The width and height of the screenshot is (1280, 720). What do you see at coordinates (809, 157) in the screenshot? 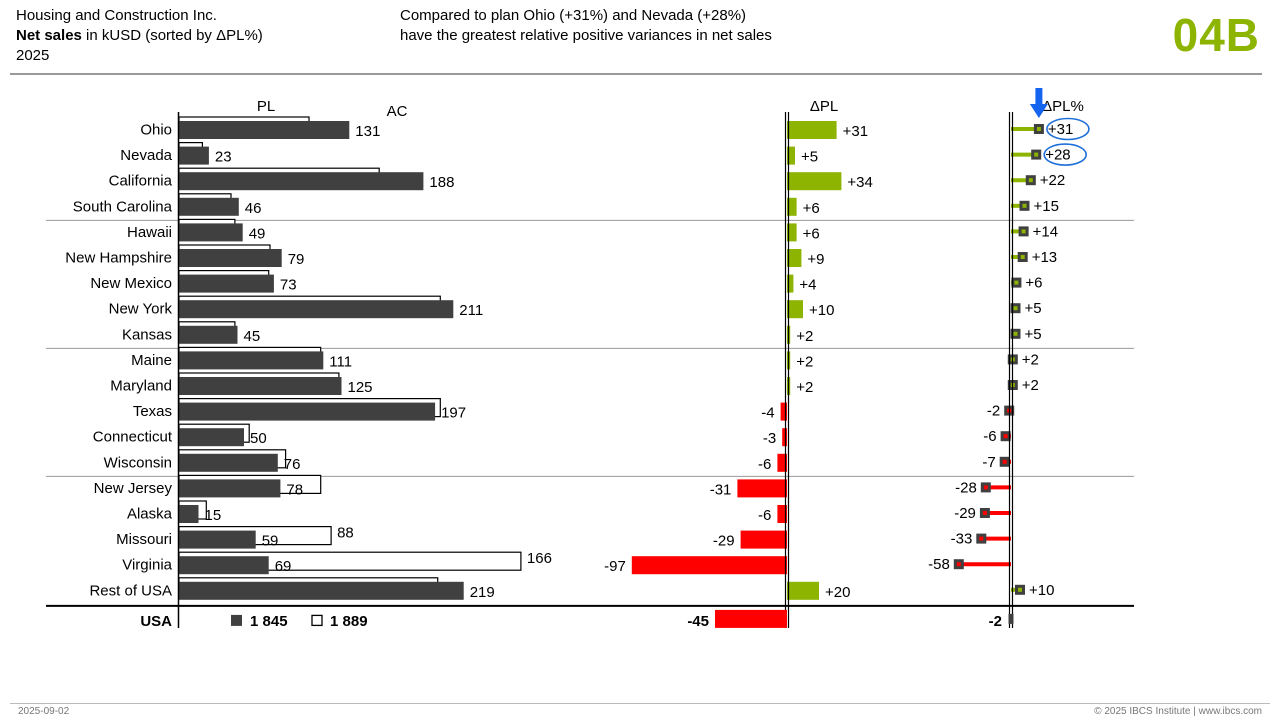
I see `dpl-value-label: +5` at bounding box center [809, 157].